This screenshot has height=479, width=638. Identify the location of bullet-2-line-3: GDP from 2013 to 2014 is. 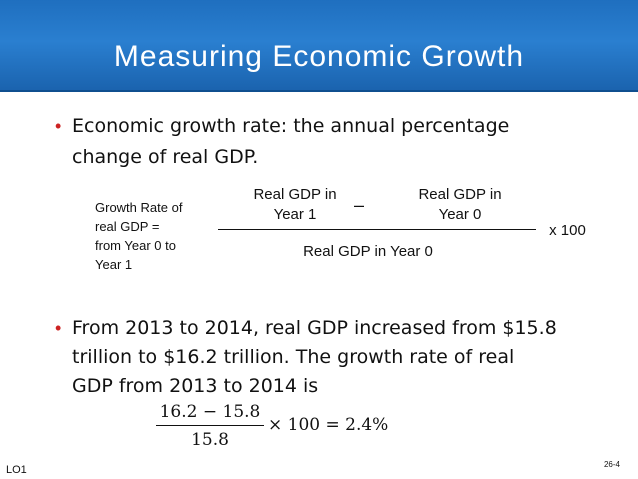
(195, 386).